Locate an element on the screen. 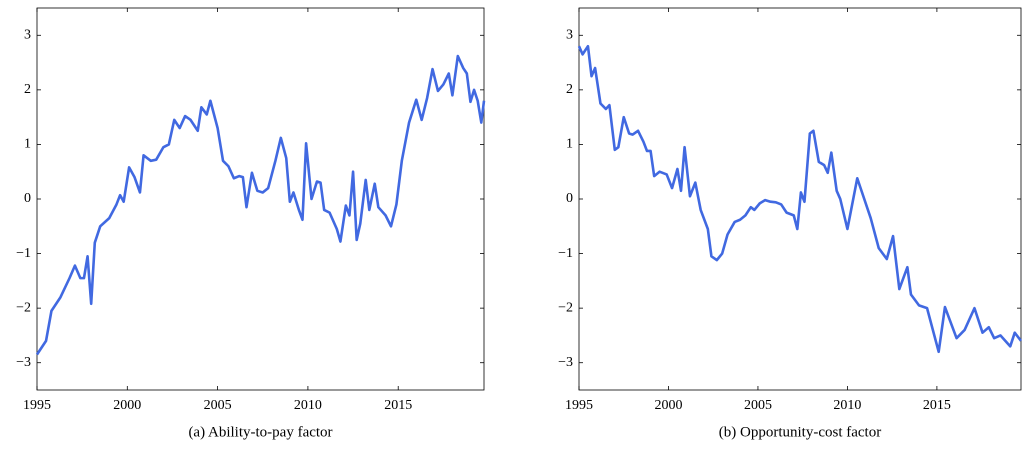 This screenshot has height=457, width=1022. caption: (b) Opportunity-cost factor is located at coordinates (800, 432).